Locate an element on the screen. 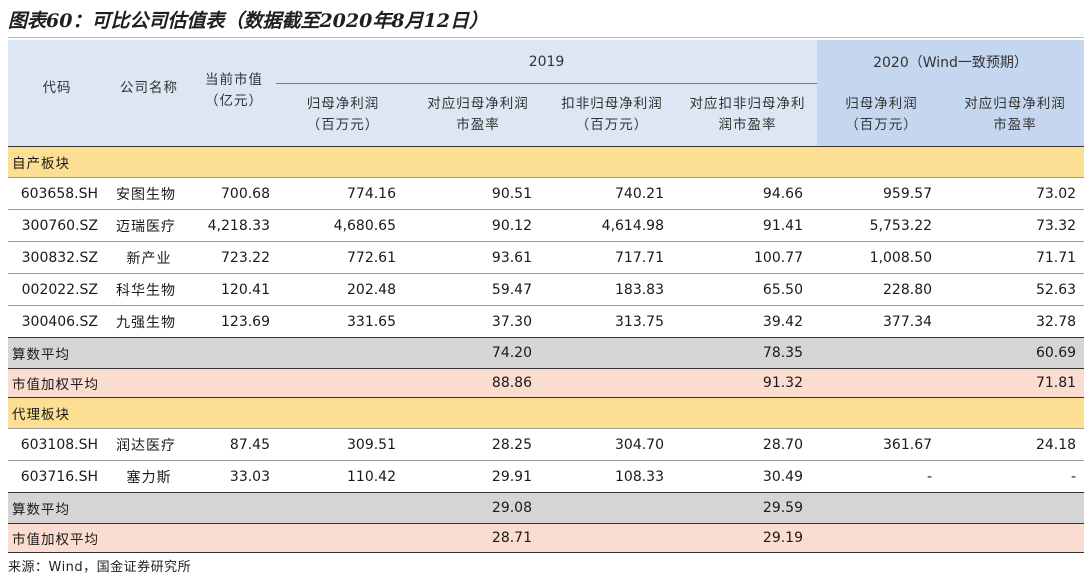  cell-np-2019: 331.65 is located at coordinates (343, 321).